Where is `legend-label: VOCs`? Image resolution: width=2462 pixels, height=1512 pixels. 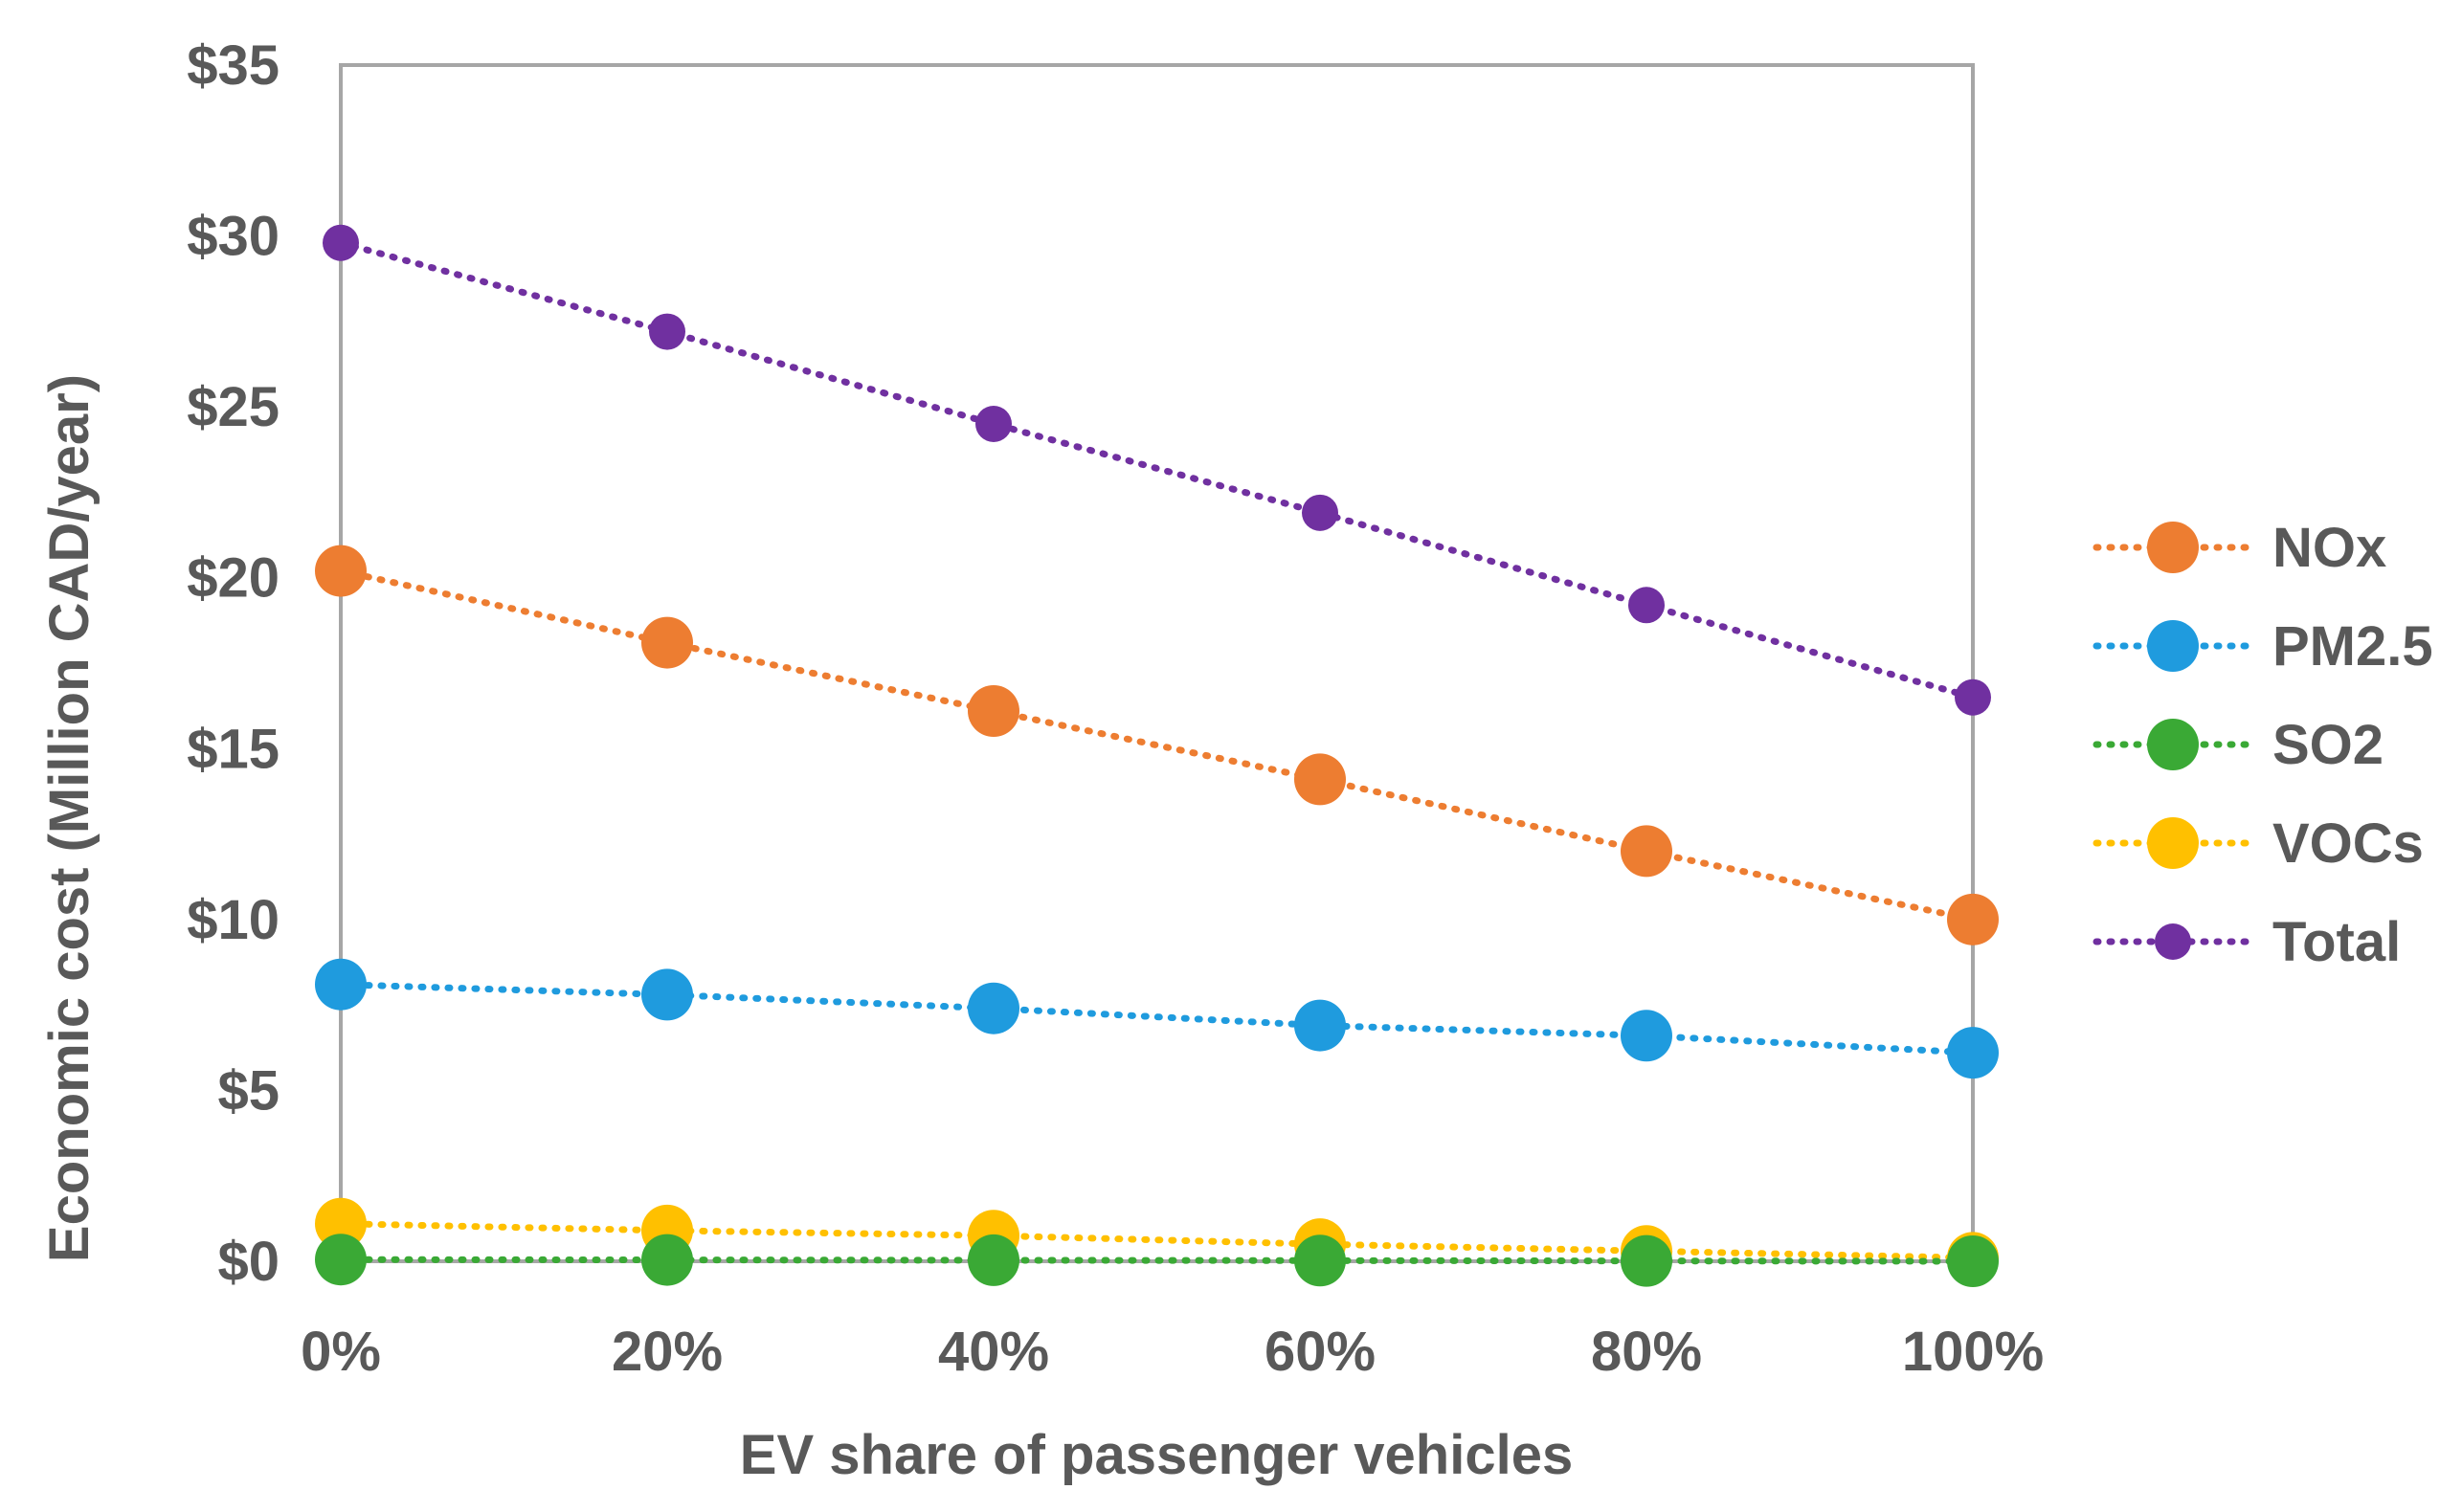 legend-label: VOCs is located at coordinates (2348, 843).